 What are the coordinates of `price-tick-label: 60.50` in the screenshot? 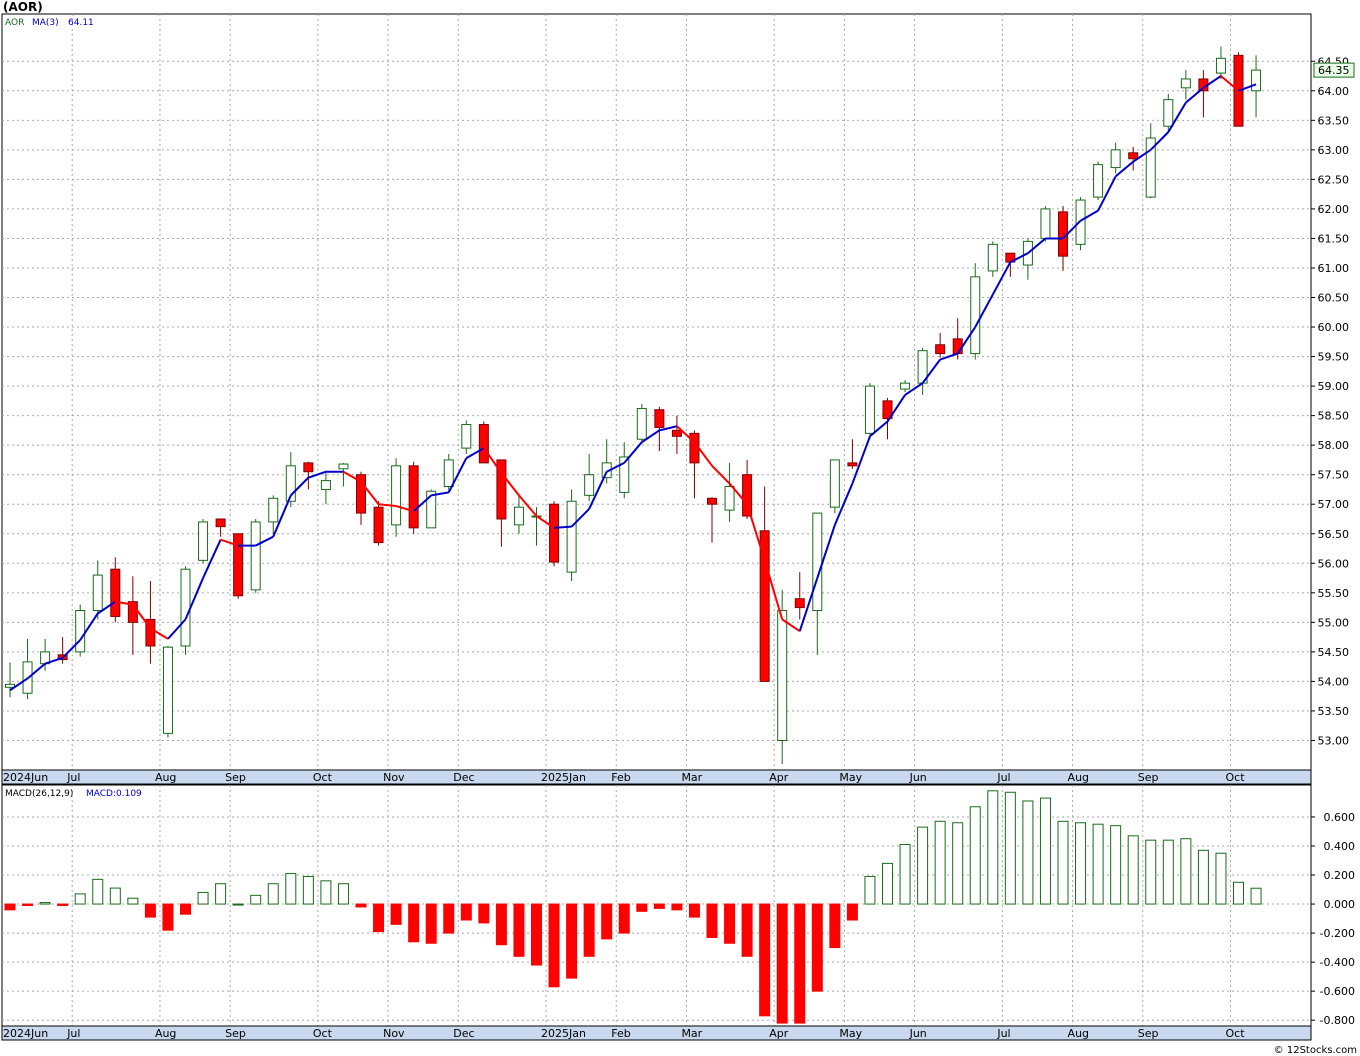 It's located at (1334, 298).